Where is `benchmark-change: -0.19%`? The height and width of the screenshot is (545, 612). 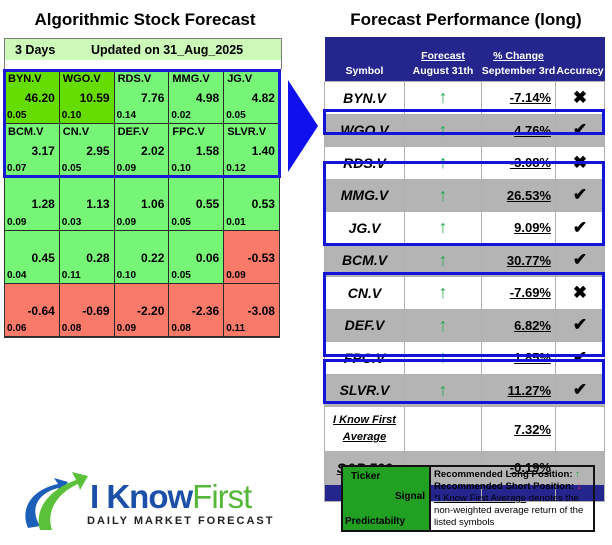 benchmark-change: -0.19% is located at coordinates (518, 468).